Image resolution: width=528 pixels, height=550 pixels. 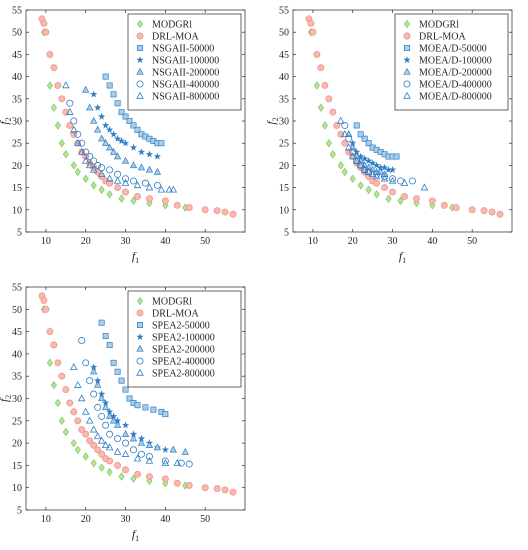 I want to click on x-tick-label: 50, so click(x=472, y=241).